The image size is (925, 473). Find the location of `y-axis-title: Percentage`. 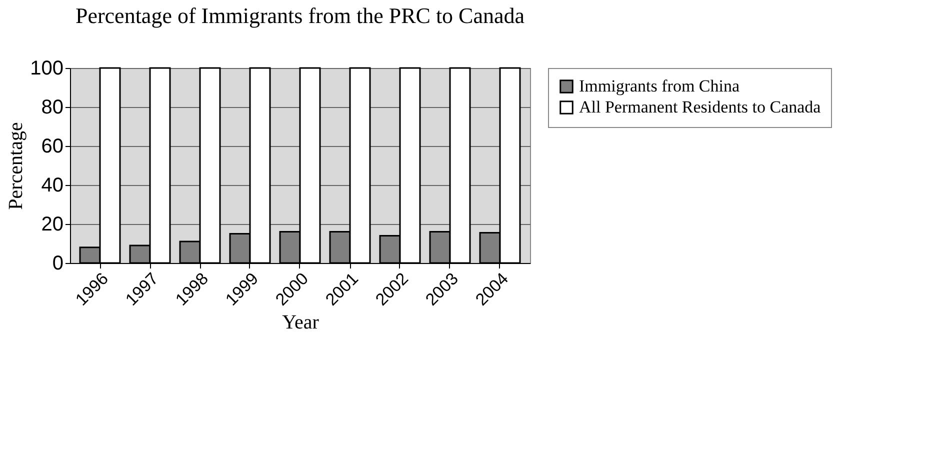

y-axis-title: Percentage is located at coordinates (16, 166).